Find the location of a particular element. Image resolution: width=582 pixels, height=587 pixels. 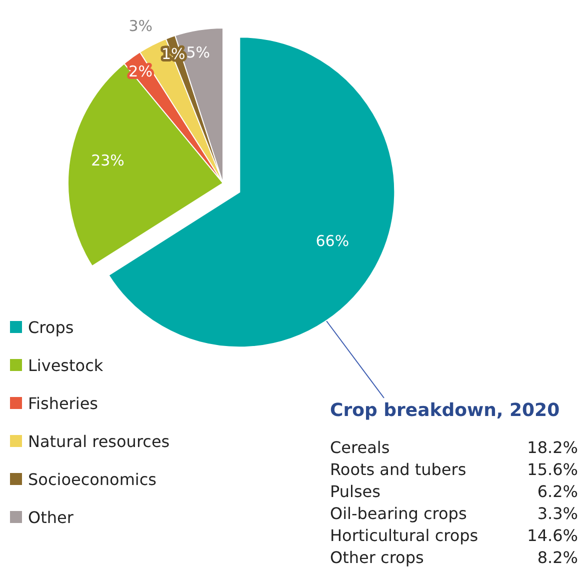

text: 6.2% is located at coordinates (557, 491).